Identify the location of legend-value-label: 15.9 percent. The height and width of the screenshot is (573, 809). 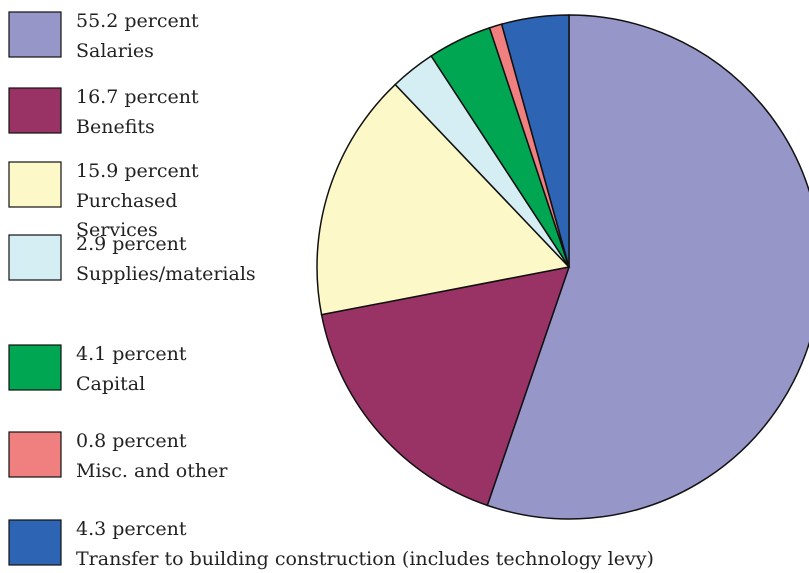
(137, 171).